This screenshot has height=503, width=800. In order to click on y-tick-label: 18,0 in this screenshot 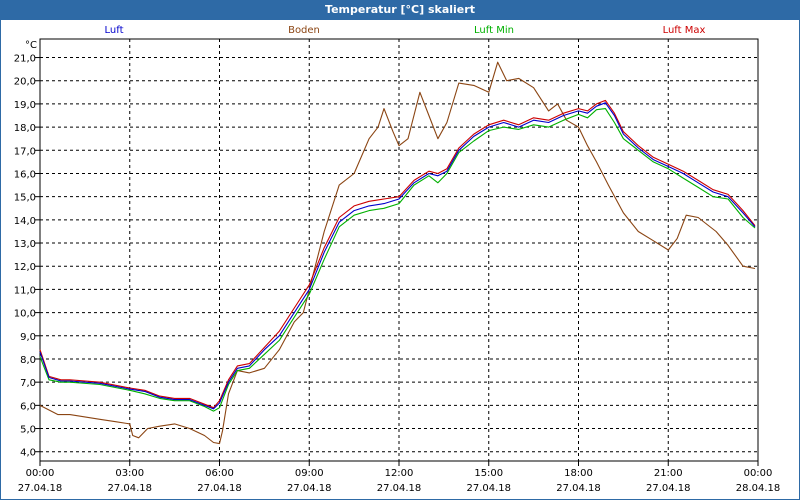, I will do `click(25, 128)`.